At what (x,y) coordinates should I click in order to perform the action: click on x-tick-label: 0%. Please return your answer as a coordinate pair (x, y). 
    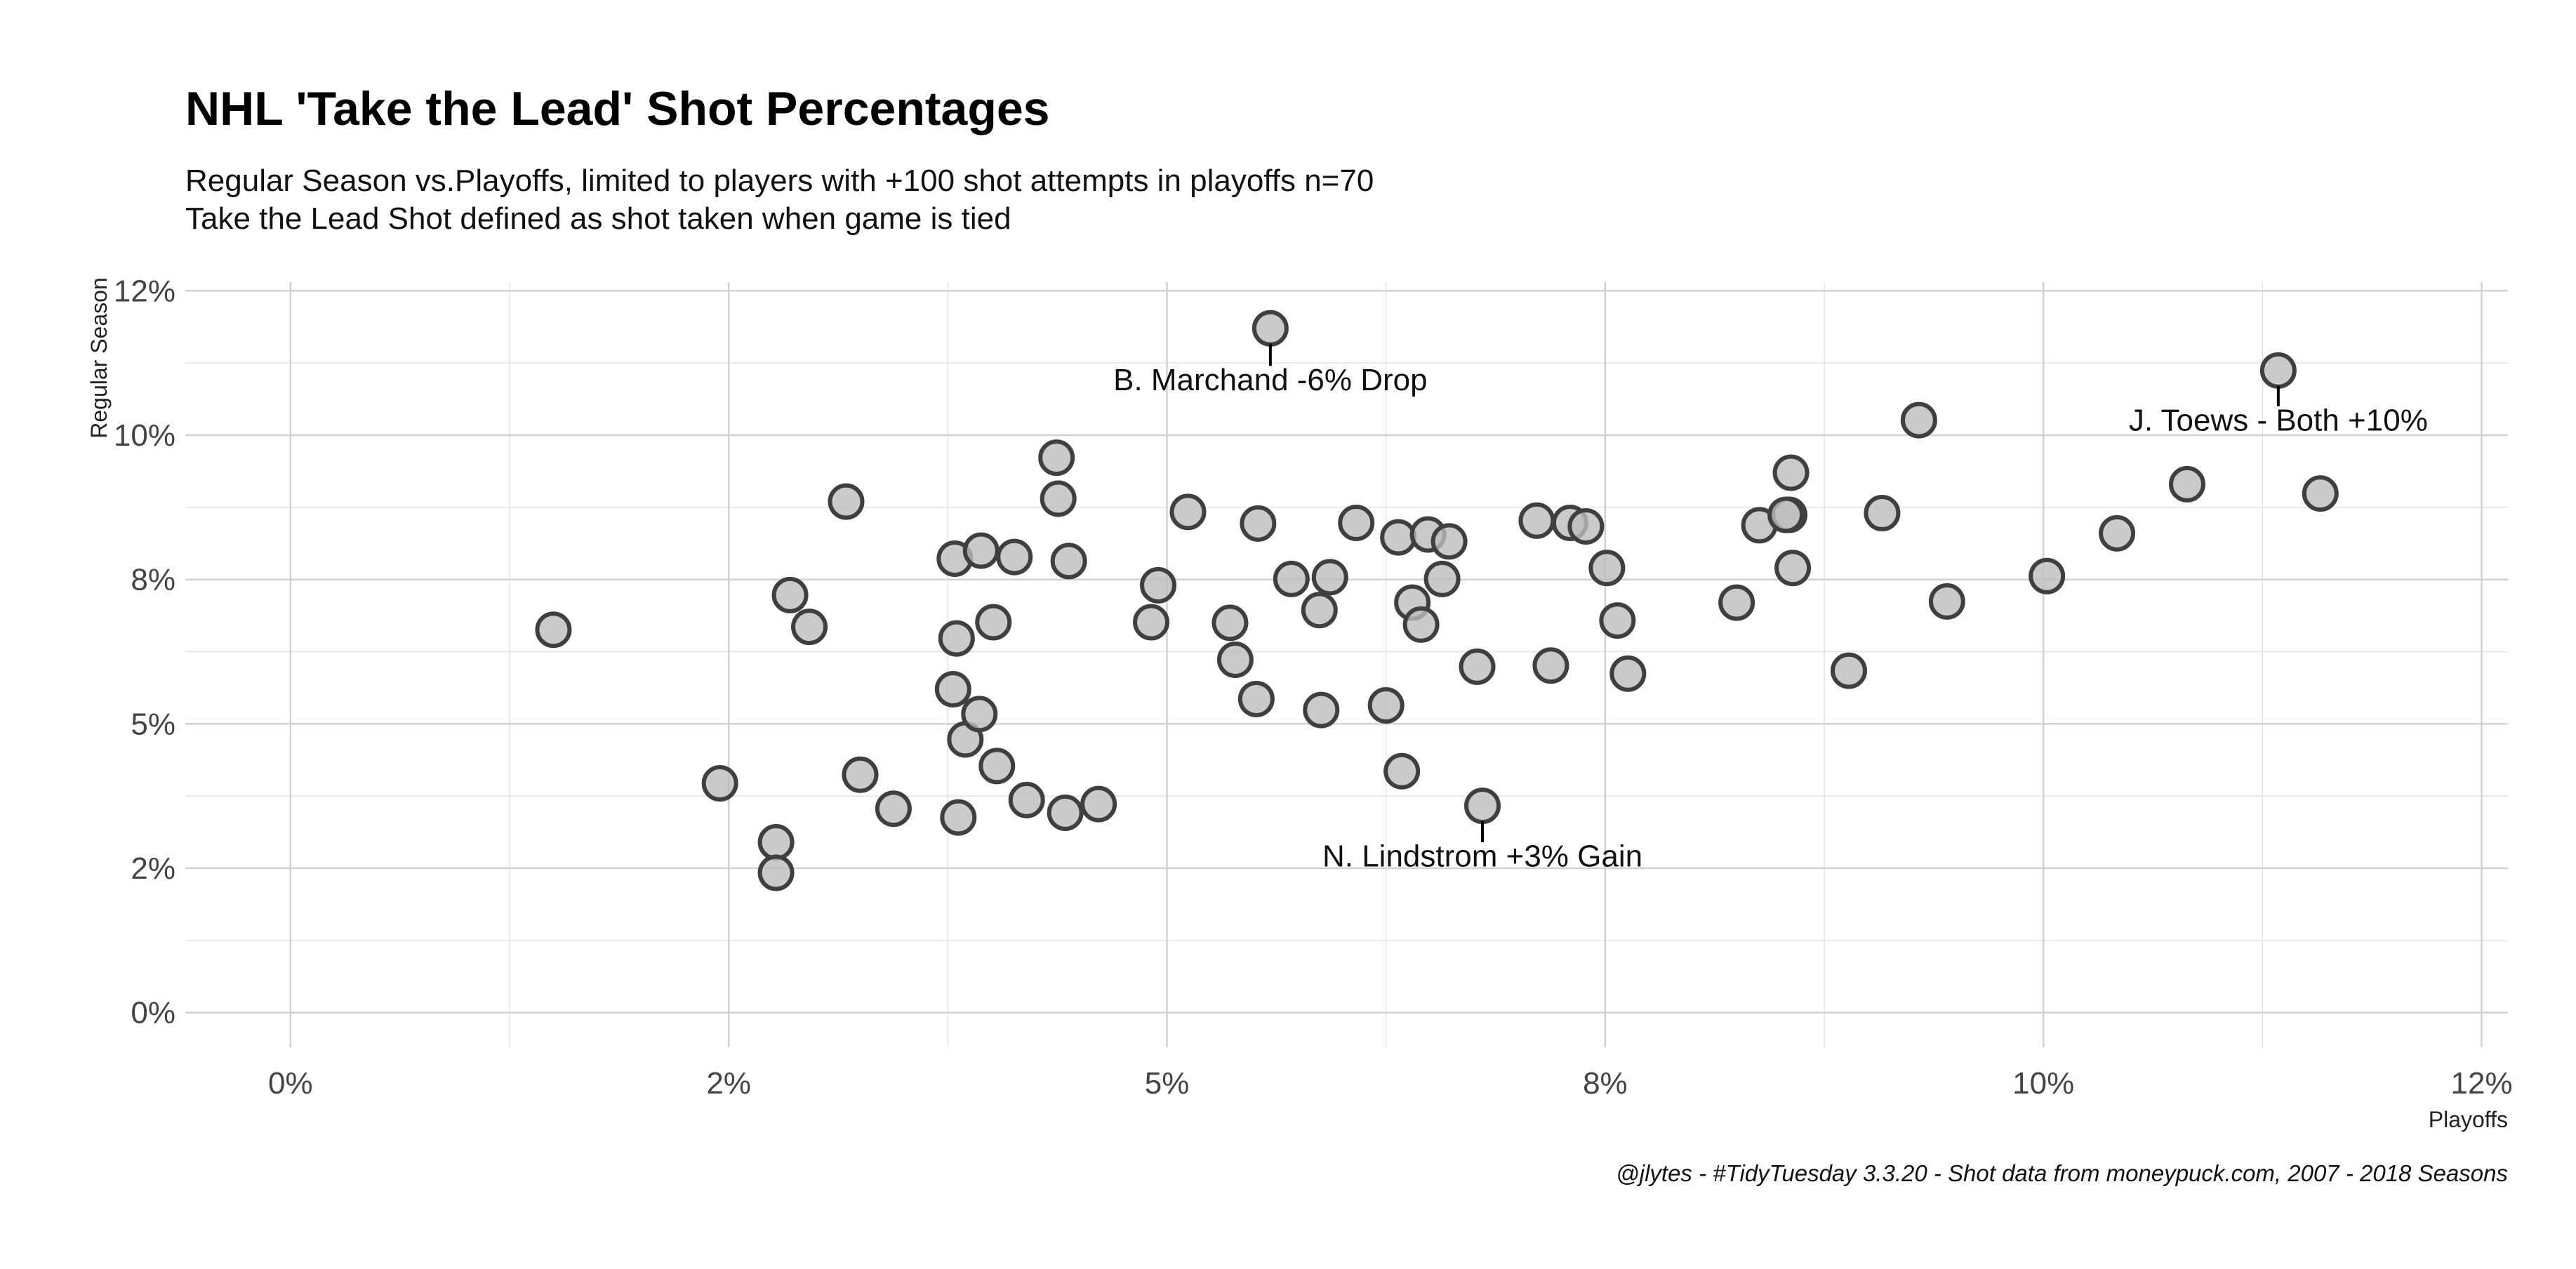
    Looking at the image, I should click on (291, 1084).